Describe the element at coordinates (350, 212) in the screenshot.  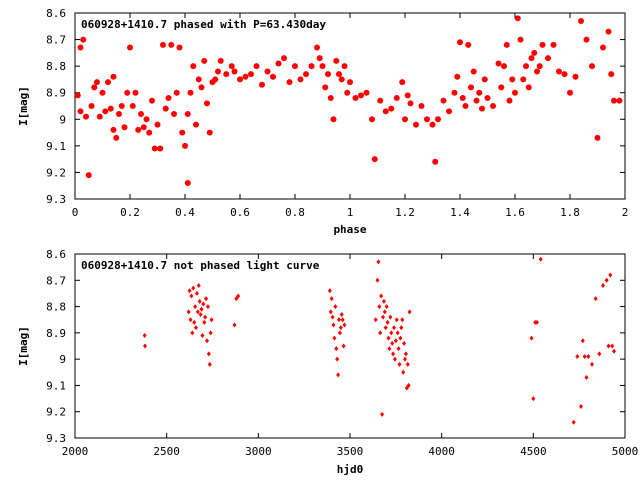
I see `x-tick-label: 1` at that location.